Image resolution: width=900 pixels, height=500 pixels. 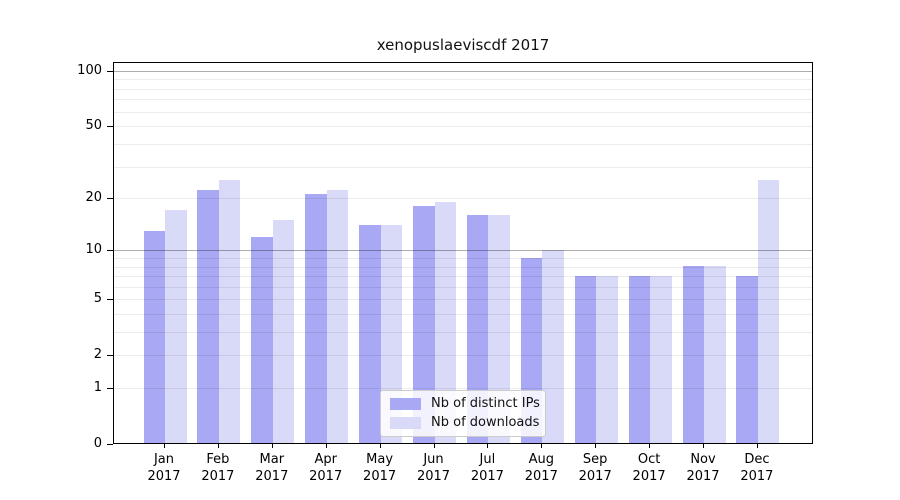 I want to click on legend-entry-downloads: Nb of downloads, so click(x=465, y=422).